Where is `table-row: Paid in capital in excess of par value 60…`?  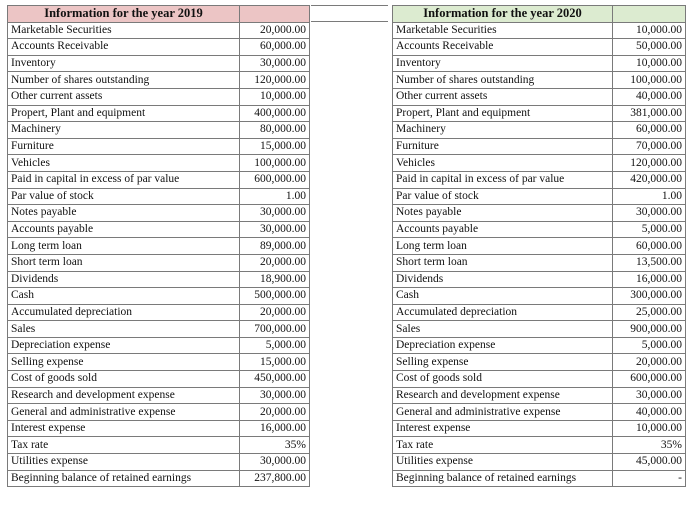
table-row: Paid in capital in excess of par value 60… is located at coordinates (158, 179).